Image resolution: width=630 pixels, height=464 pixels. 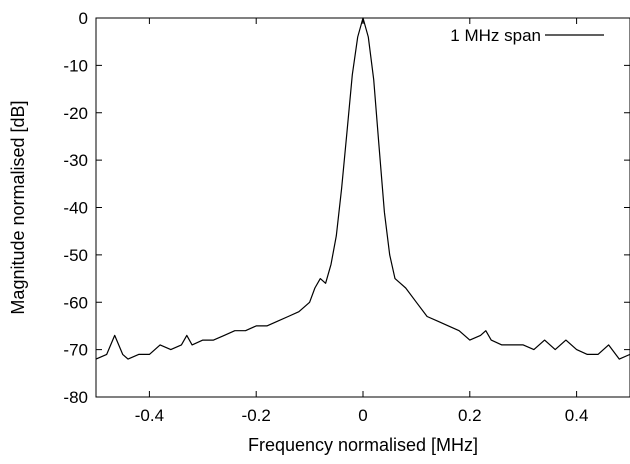 I want to click on y-tick-label: -70, so click(x=75, y=350).